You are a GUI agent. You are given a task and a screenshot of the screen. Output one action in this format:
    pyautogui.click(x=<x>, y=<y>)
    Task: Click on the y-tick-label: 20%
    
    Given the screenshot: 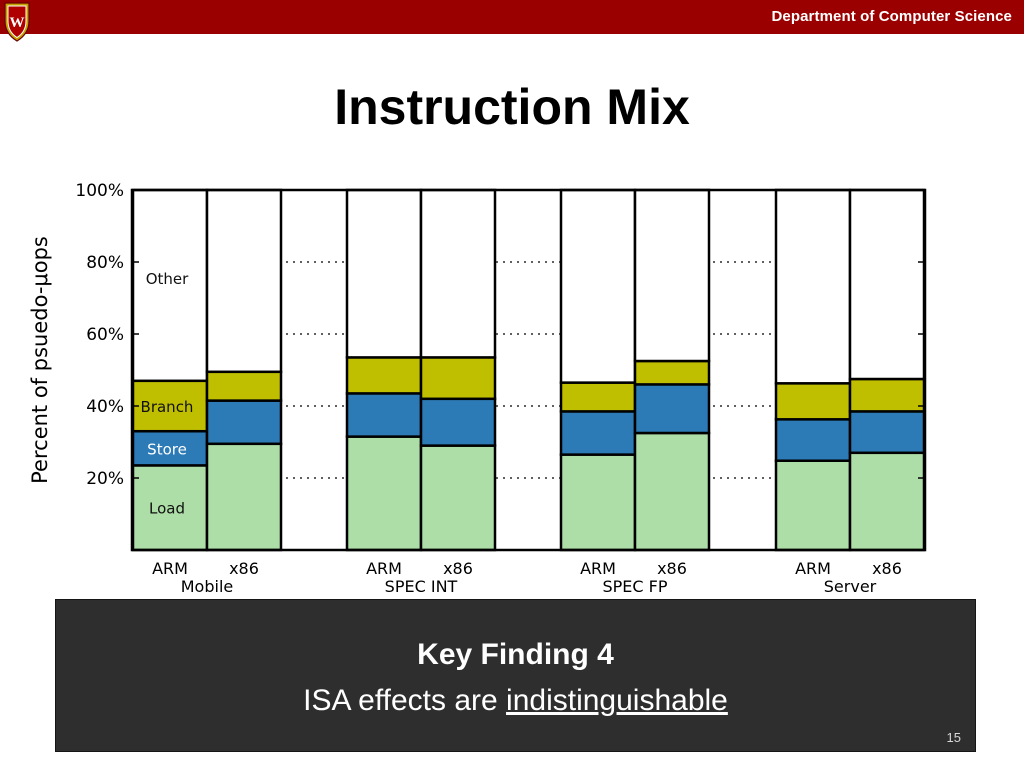 What is the action you would take?
    pyautogui.click(x=105, y=479)
    